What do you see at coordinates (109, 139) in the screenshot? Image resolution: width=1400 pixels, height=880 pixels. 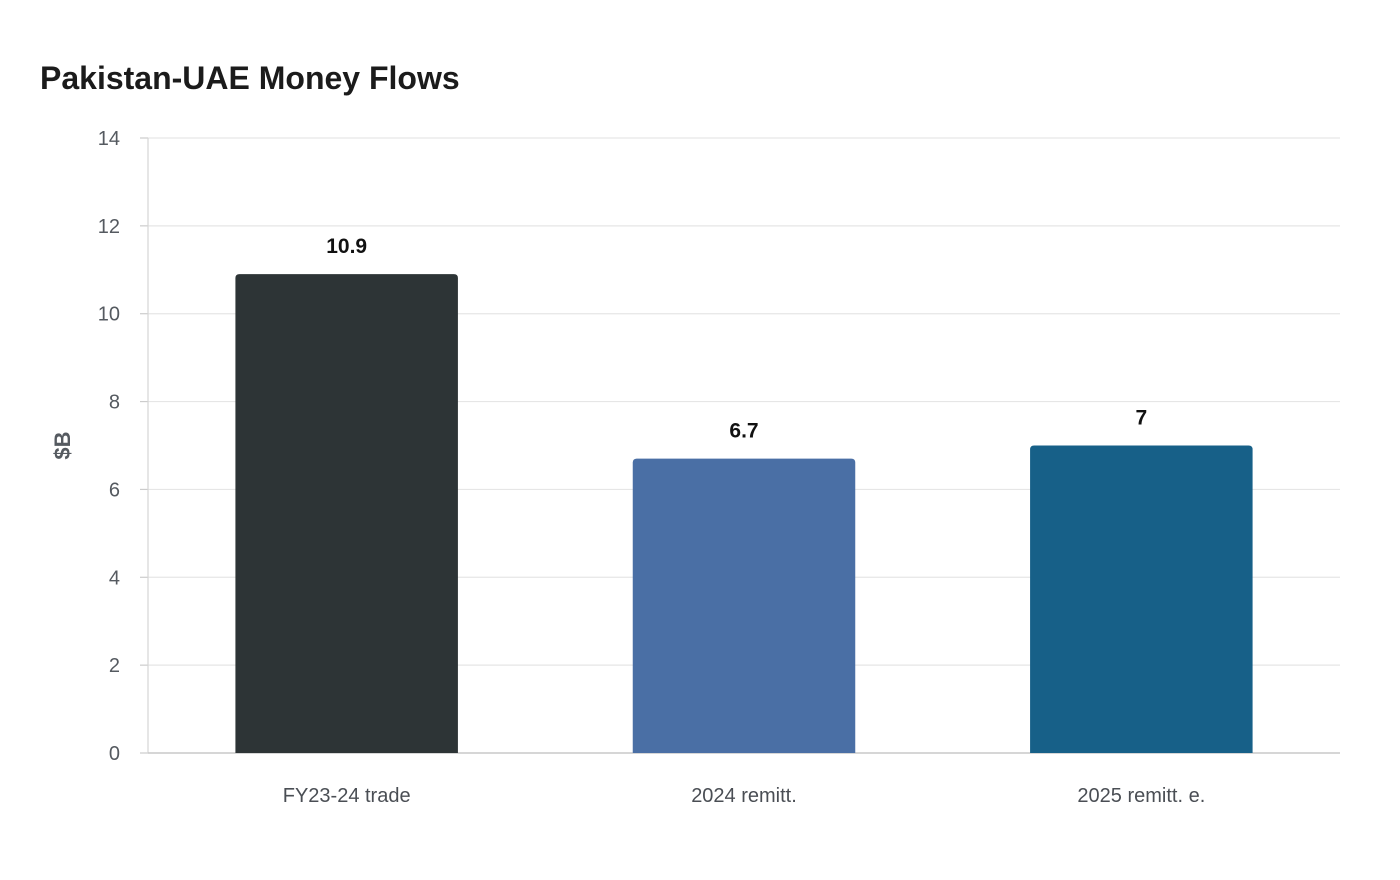 I see `y-tick-label: 14` at bounding box center [109, 139].